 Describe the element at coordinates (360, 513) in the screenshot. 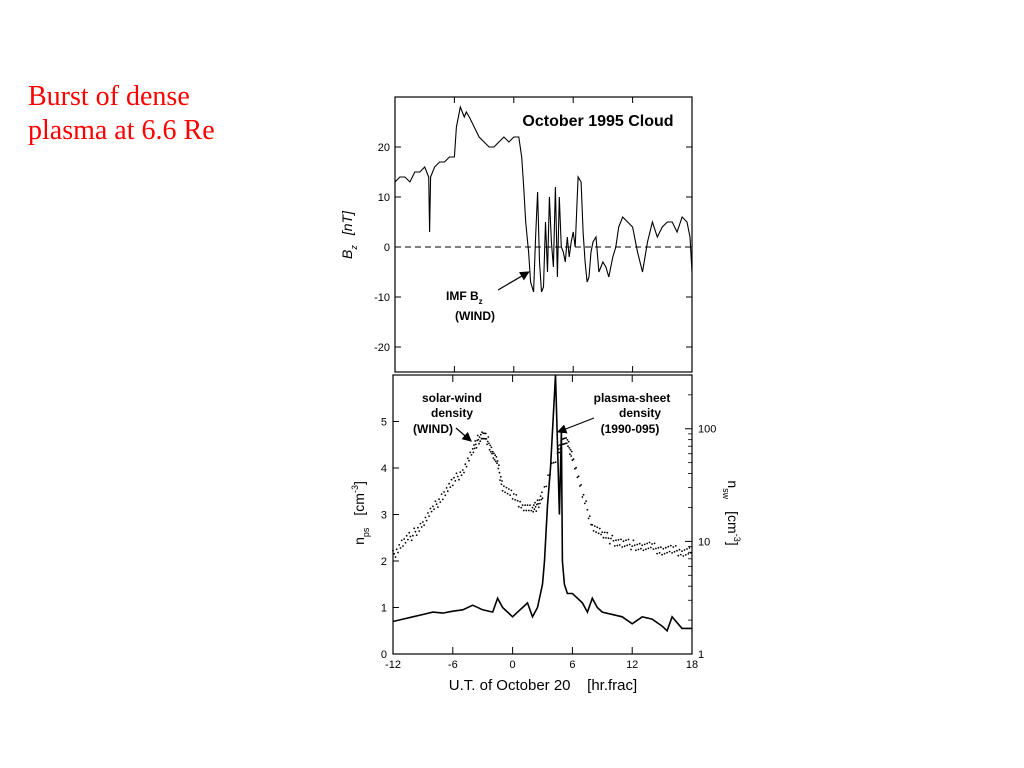

I see `svg-text:nps[cm-3]: nps [cm-3]` at that location.